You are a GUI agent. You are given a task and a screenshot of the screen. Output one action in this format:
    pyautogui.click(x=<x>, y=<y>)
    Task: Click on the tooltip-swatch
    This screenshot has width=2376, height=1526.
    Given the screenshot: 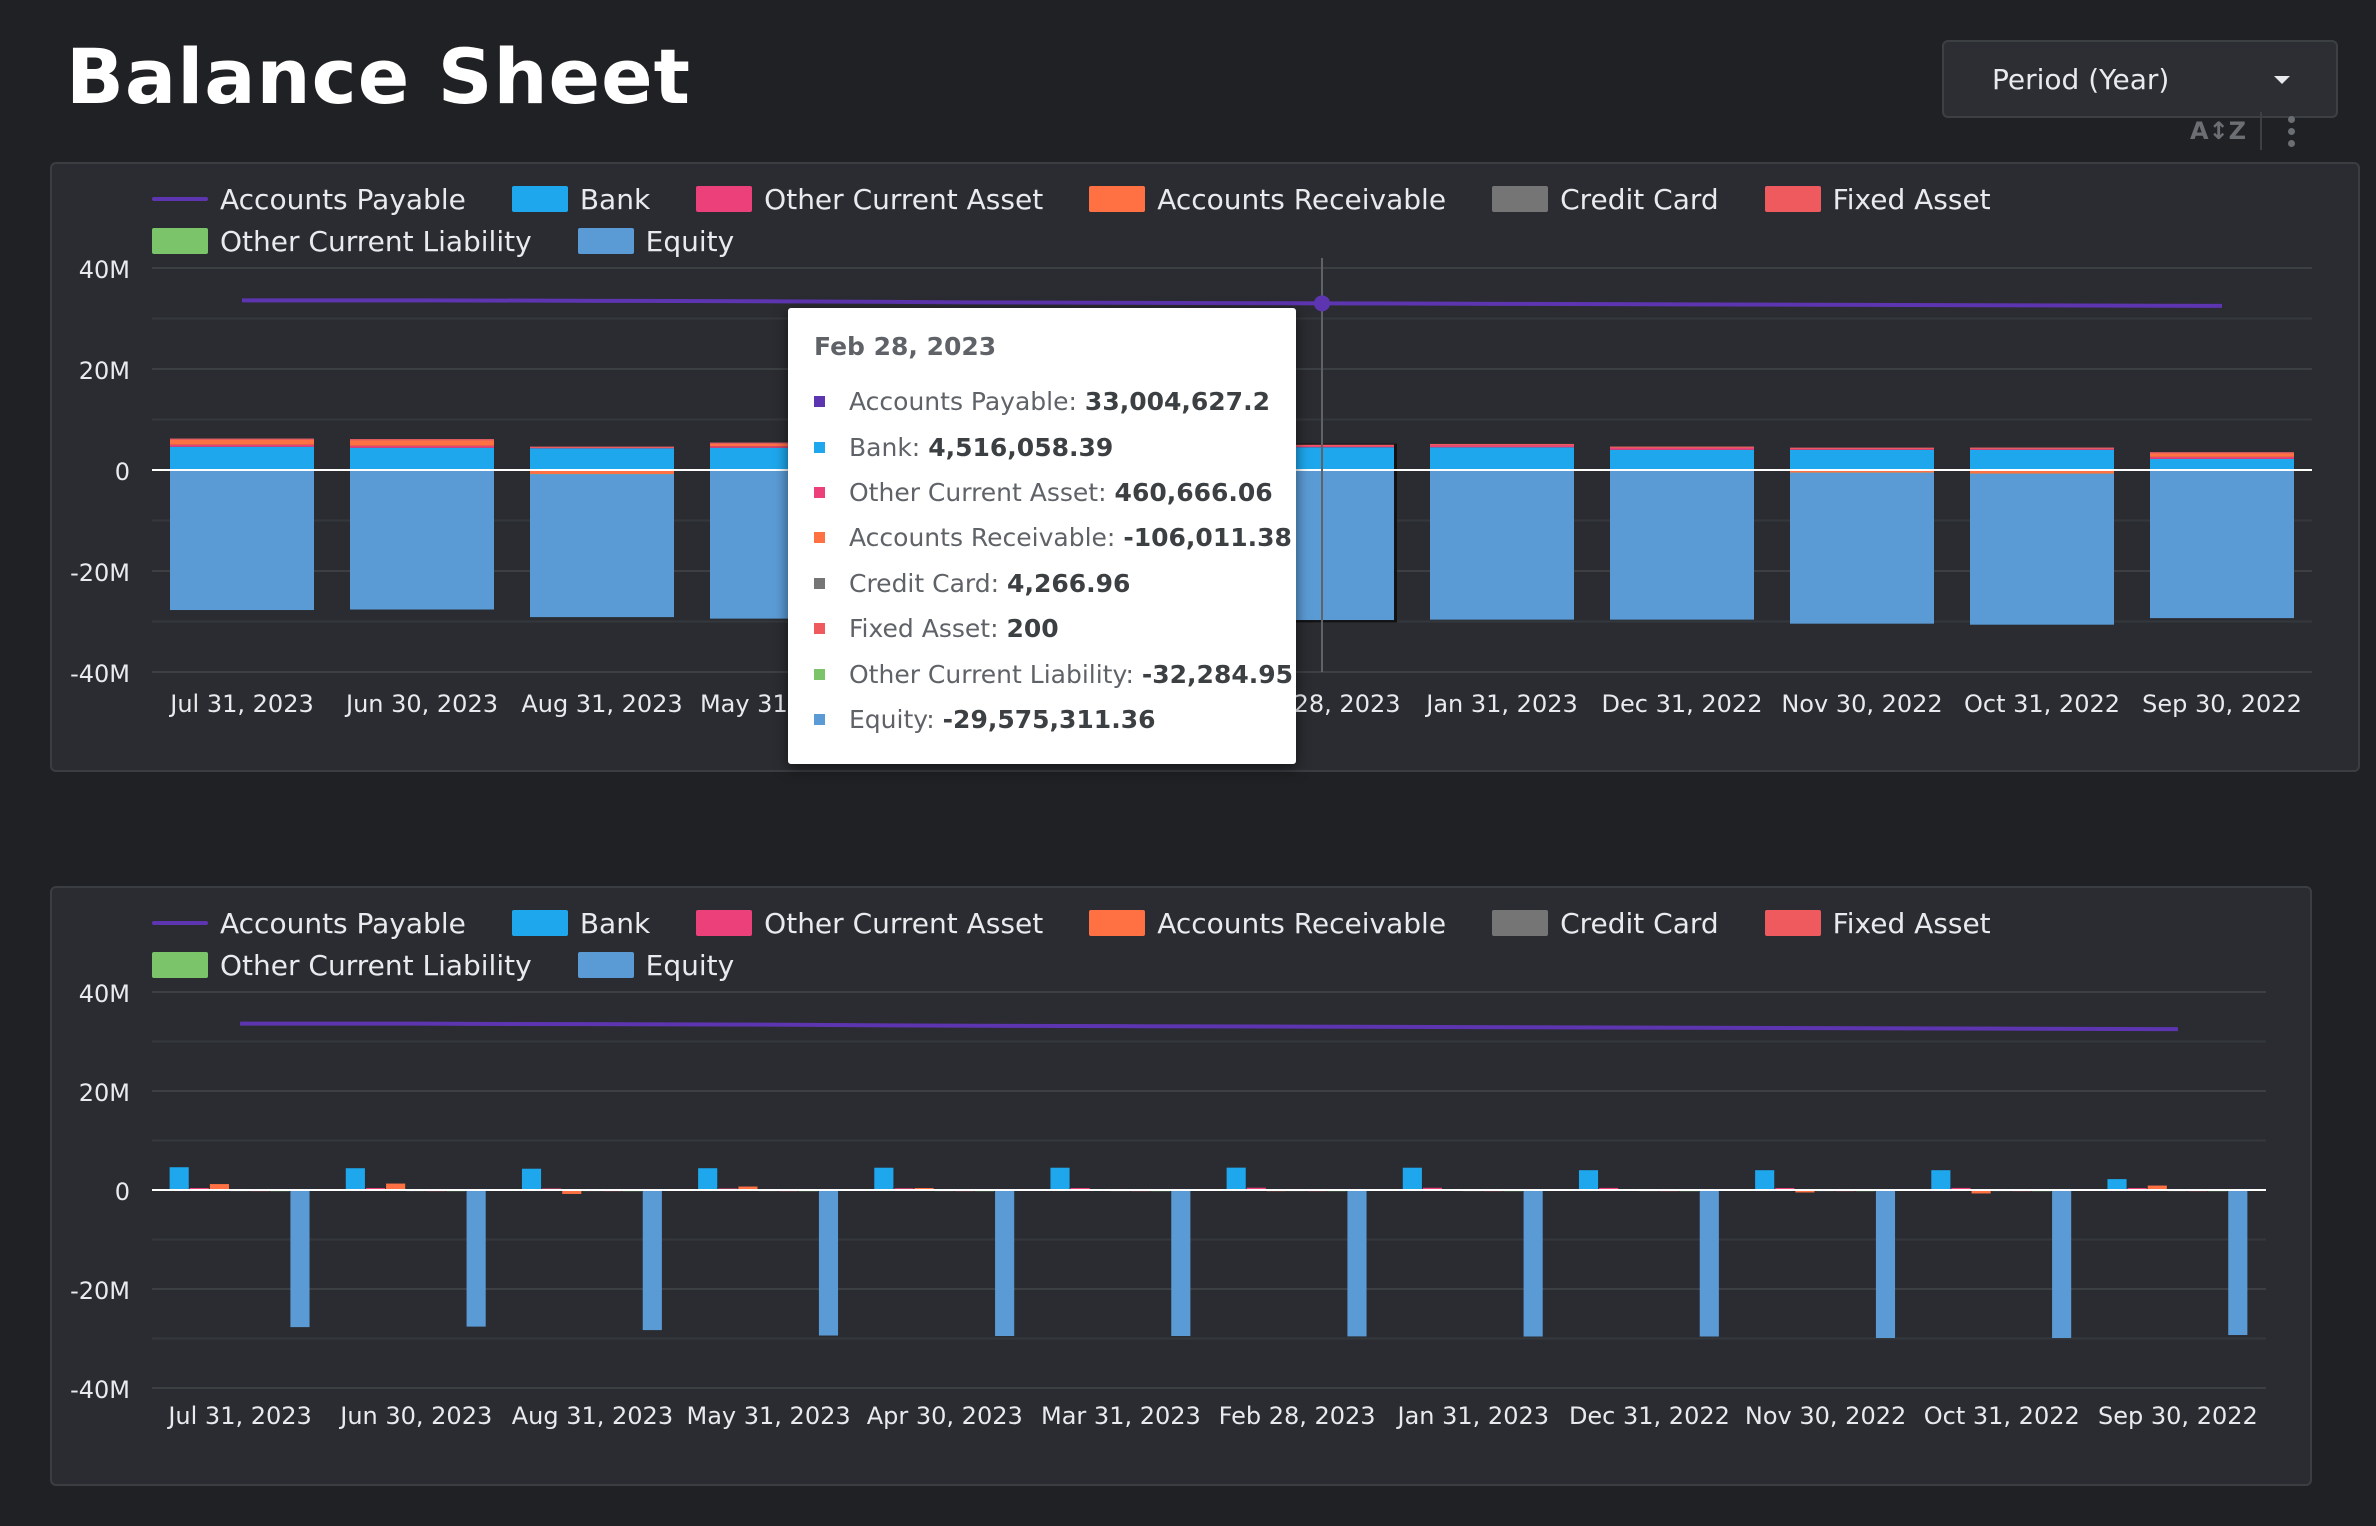 What is the action you would take?
    pyautogui.click(x=819, y=402)
    